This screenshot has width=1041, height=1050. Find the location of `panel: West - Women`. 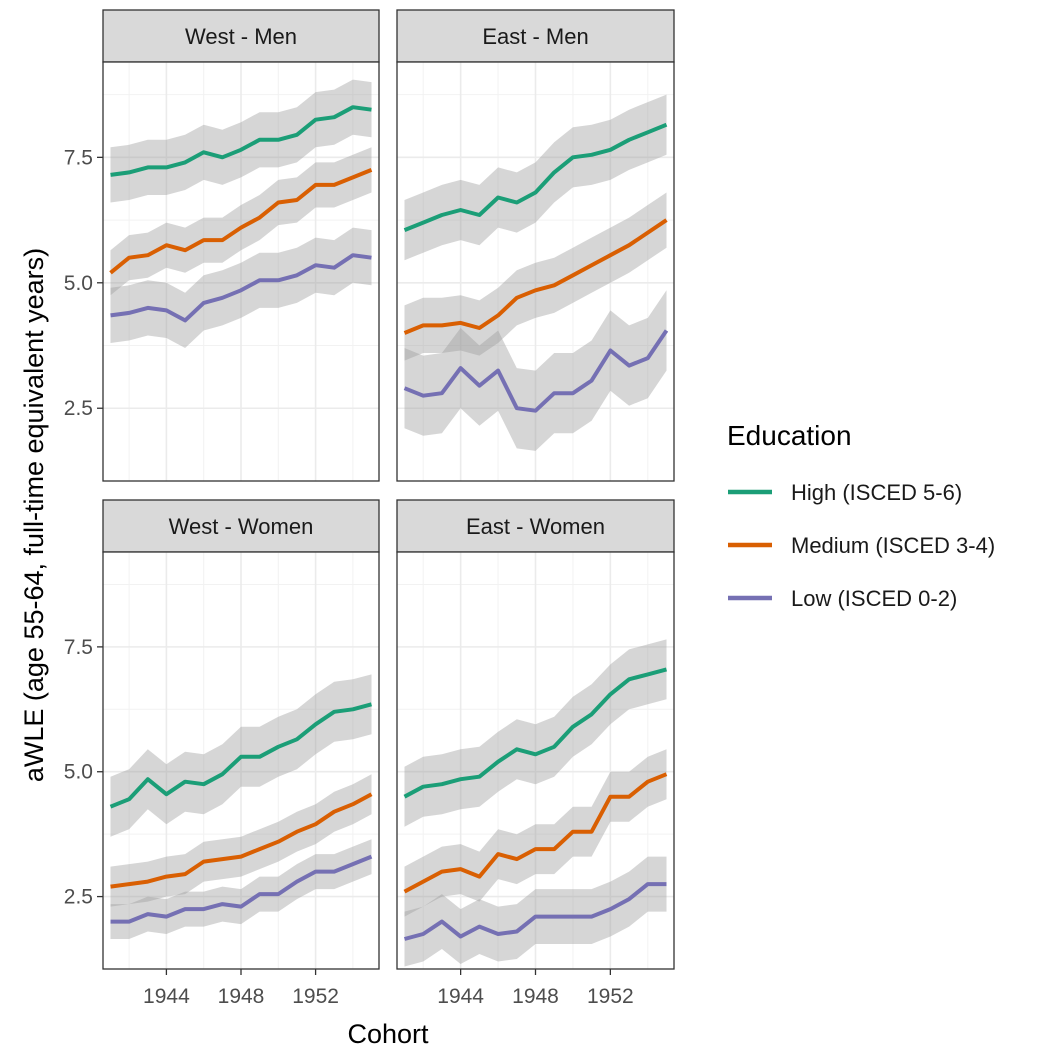

panel: West - Women is located at coordinates (238, 737).